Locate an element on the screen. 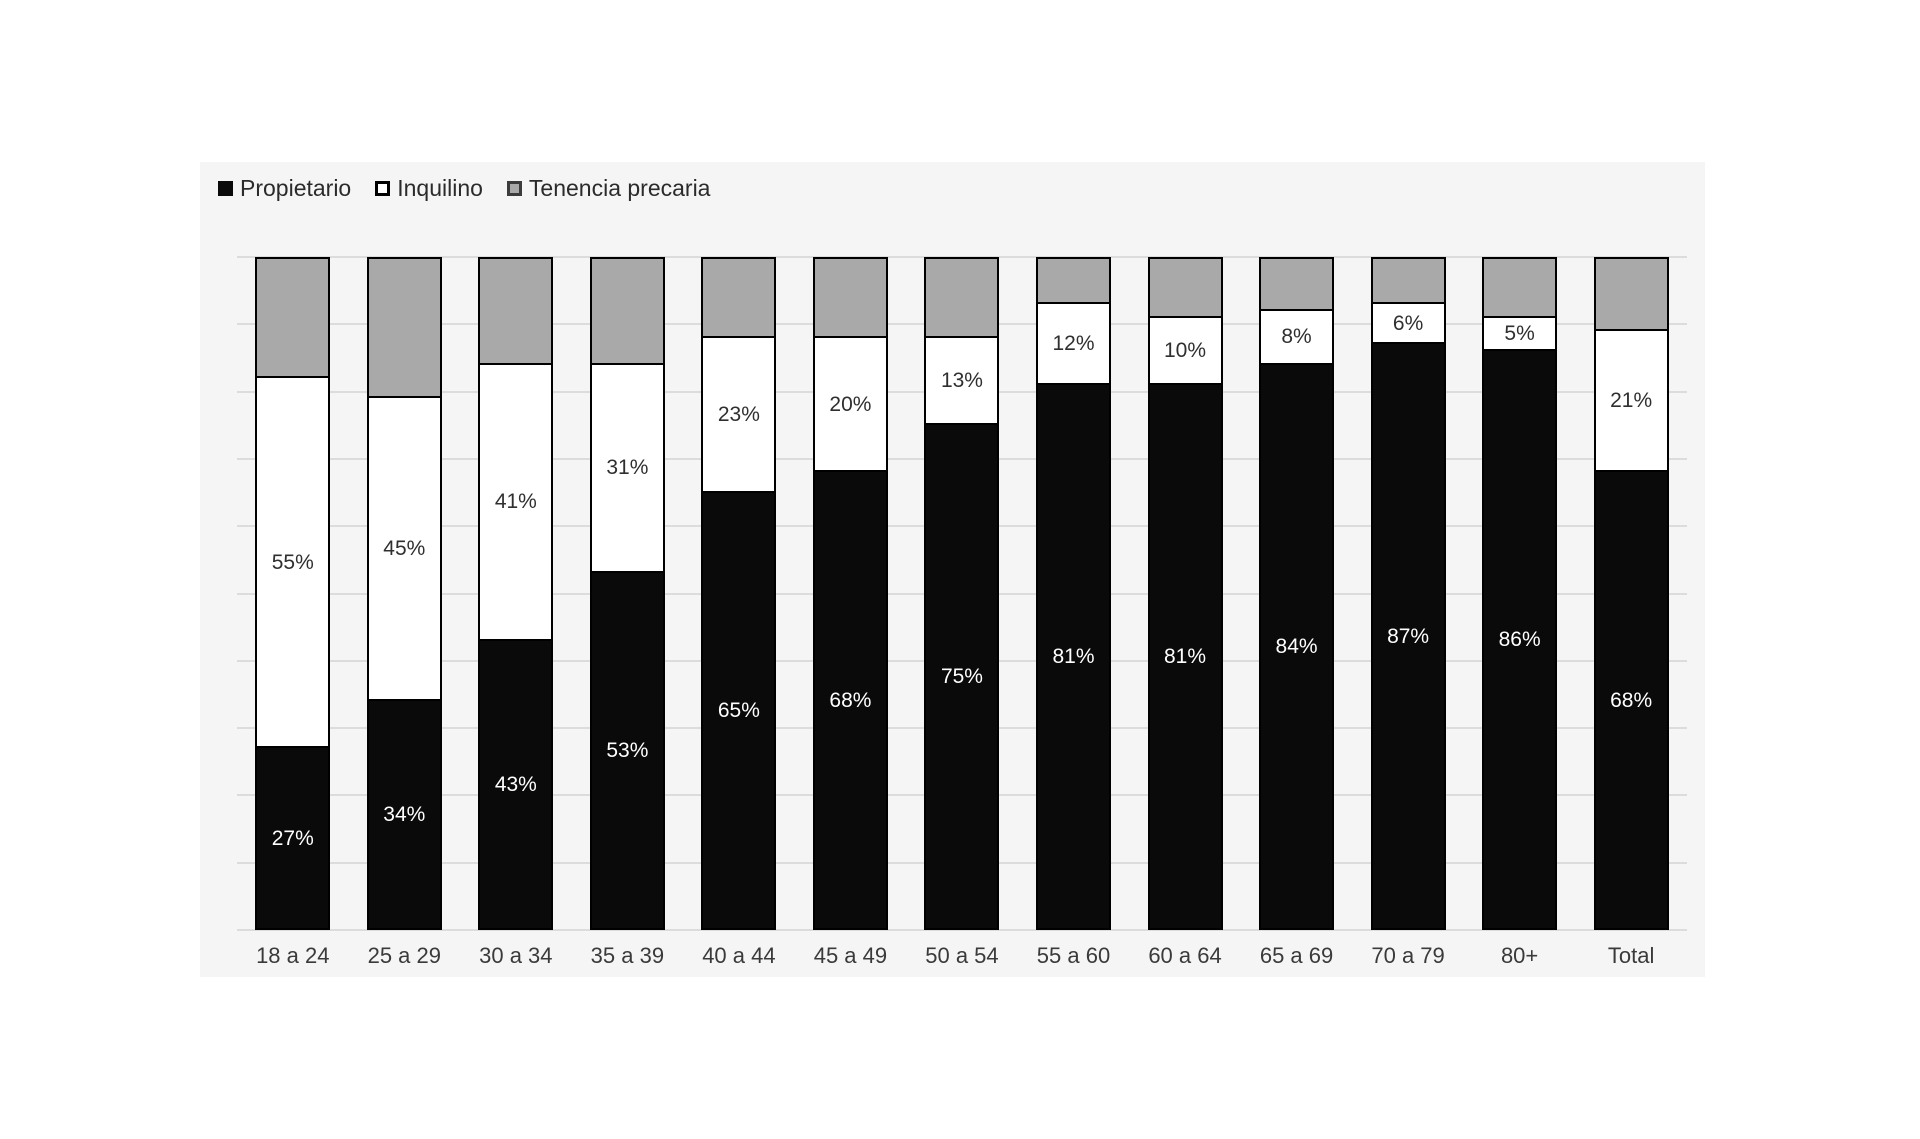 The height and width of the screenshot is (1139, 1920). segment-inquilino: 23% is located at coordinates (739, 415).